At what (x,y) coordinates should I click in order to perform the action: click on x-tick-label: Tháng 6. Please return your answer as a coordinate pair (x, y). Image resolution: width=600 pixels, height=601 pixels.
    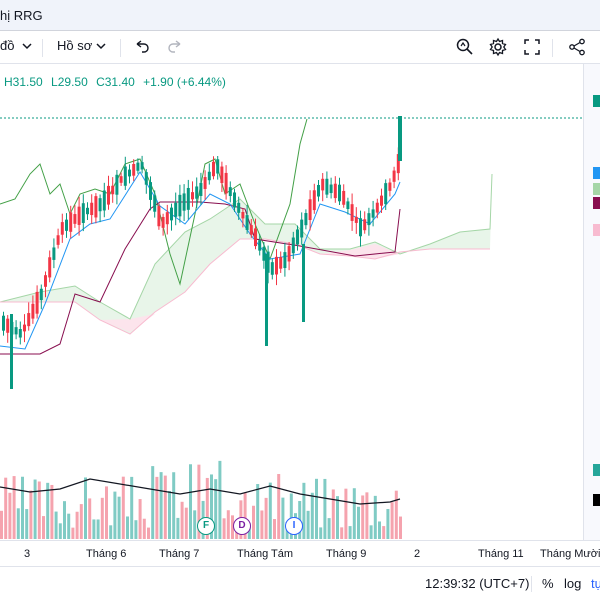
    Looking at the image, I should click on (106, 554).